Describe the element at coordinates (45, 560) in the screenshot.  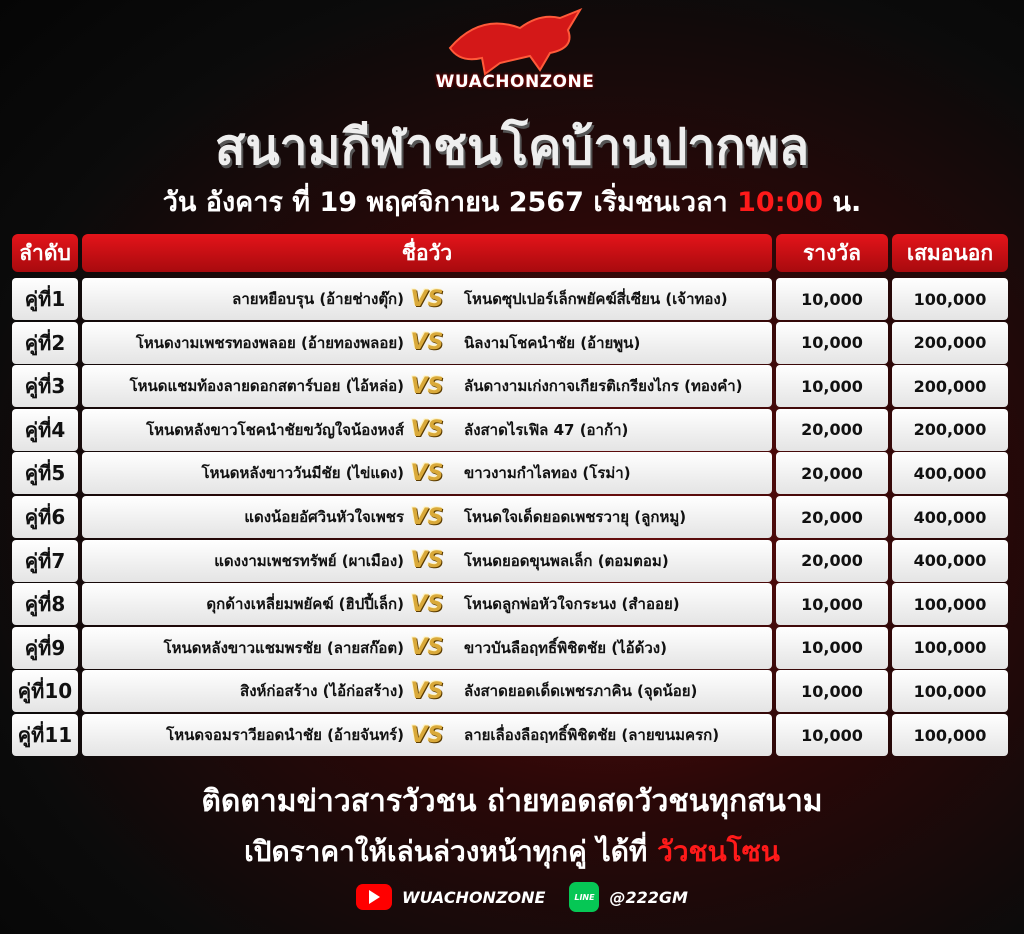
I see `match-rank: คู่ที่7` at that location.